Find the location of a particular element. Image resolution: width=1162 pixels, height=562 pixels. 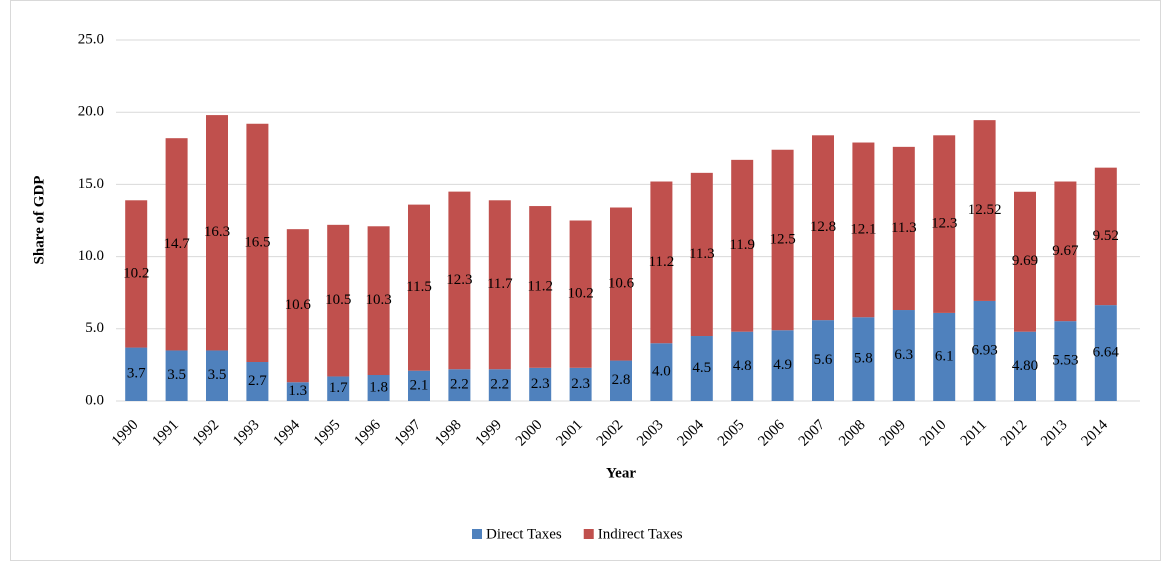

data-label: 6.64 is located at coordinates (1106, 352).